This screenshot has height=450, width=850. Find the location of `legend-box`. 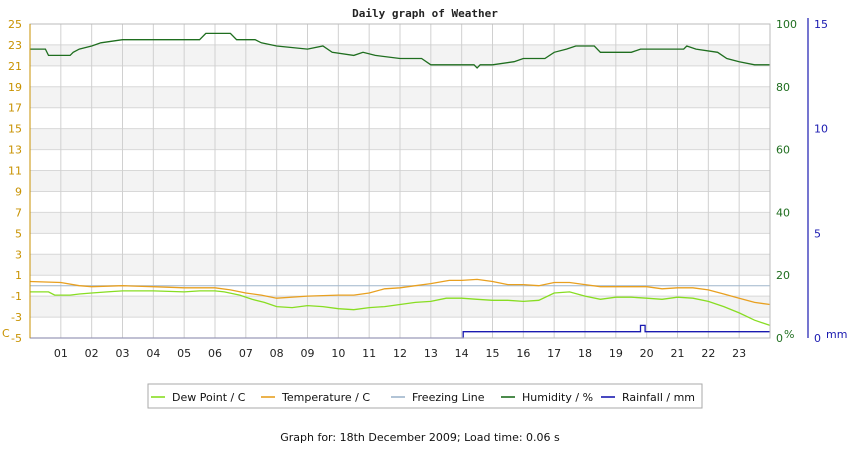

legend-box is located at coordinates (425, 396).